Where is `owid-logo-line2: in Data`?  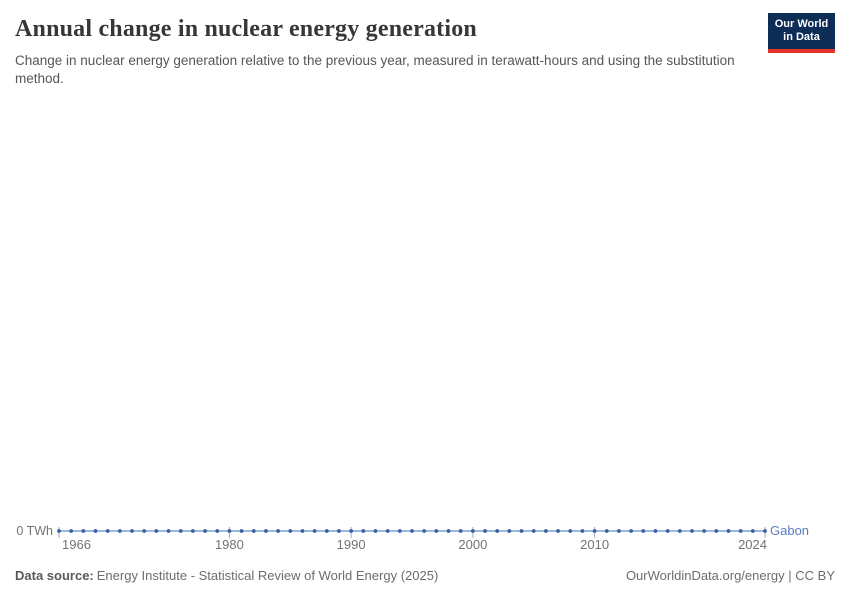
owid-logo-line2: in Data is located at coordinates (801, 37).